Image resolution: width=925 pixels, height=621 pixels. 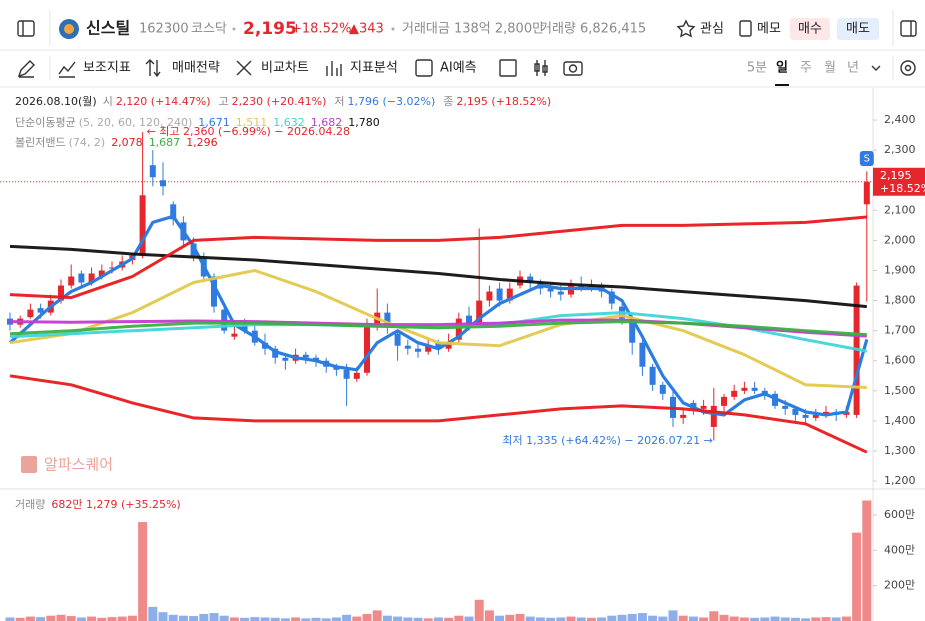 What do you see at coordinates (67, 69) in the screenshot?
I see `indicator-icon` at bounding box center [67, 69].